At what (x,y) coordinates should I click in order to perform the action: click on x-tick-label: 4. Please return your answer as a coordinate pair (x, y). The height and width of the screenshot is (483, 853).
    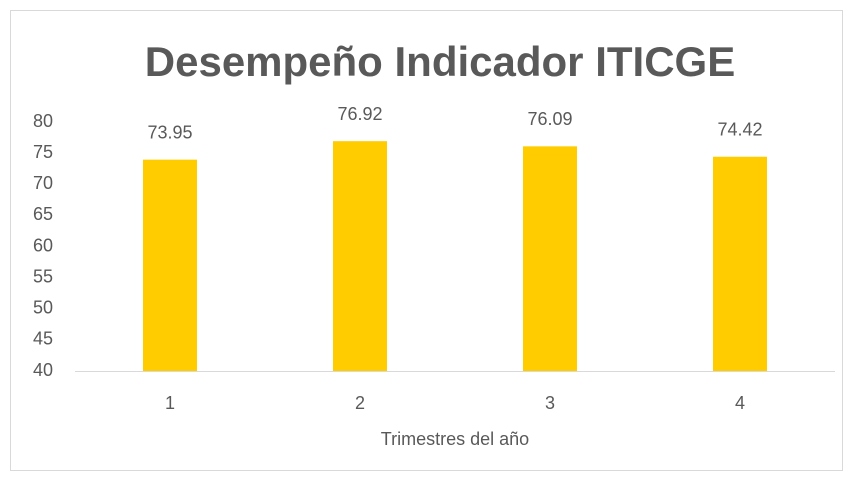
    Looking at the image, I should click on (740, 403).